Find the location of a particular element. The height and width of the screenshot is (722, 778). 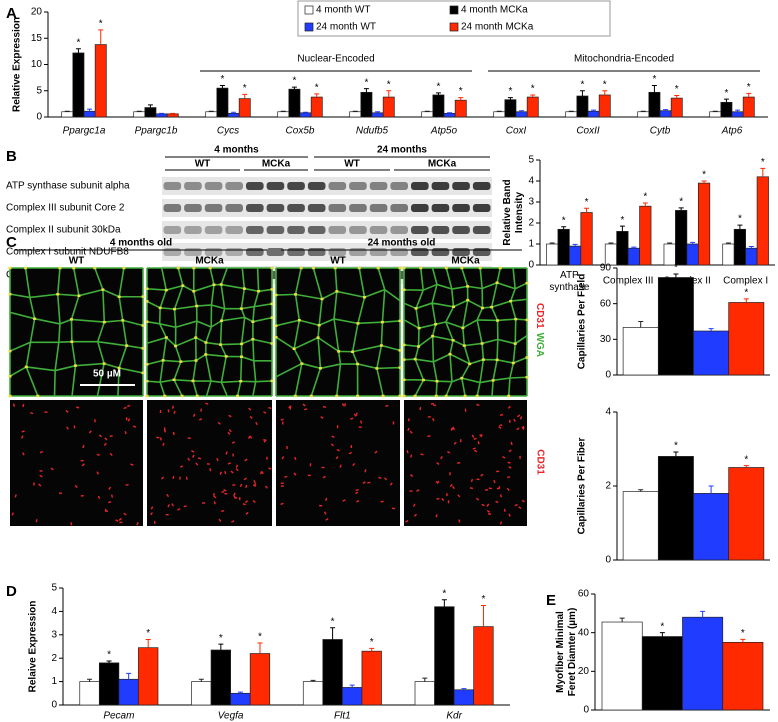

y-tick-label: 5 is located at coordinates (531, 160).